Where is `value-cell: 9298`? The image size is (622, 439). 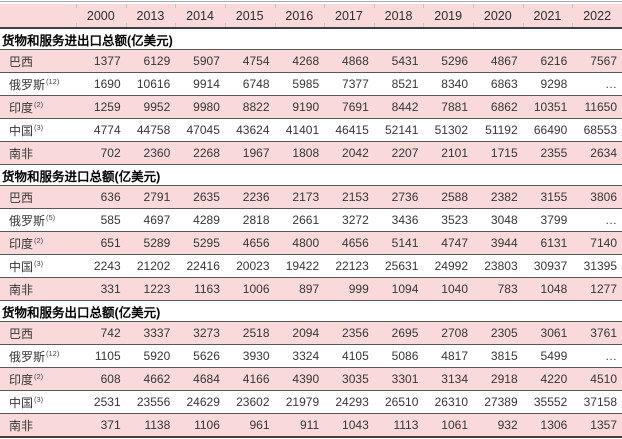
value-cell: 9298 is located at coordinates (547, 84).